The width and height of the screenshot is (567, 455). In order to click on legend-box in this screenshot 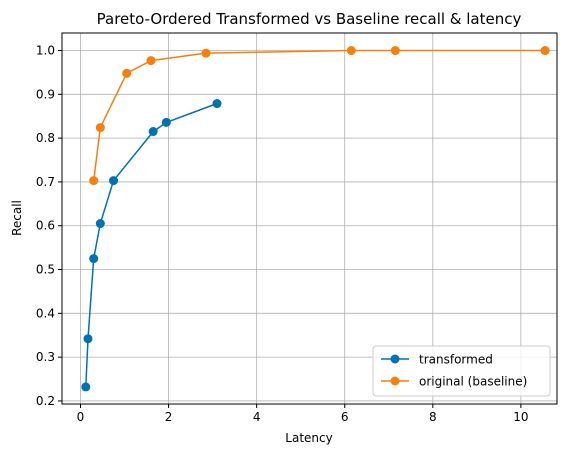, I will do `click(461, 371)`.